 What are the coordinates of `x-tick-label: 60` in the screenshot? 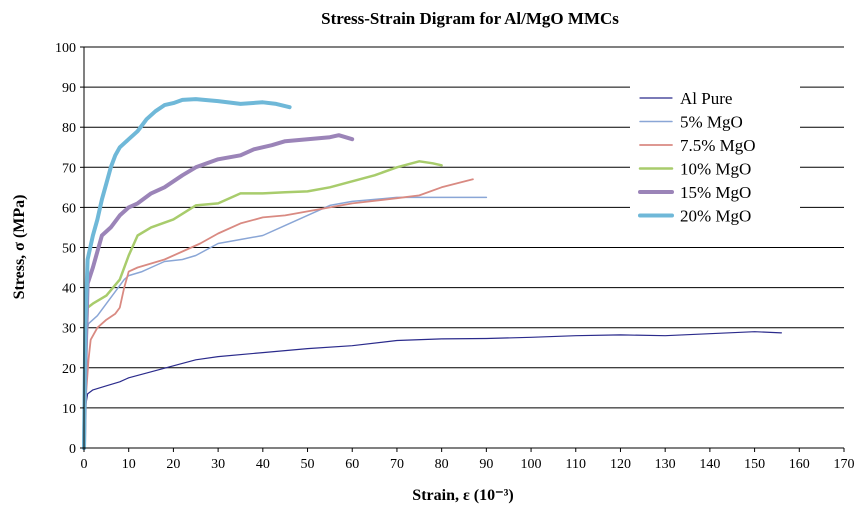 It's located at (352, 464).